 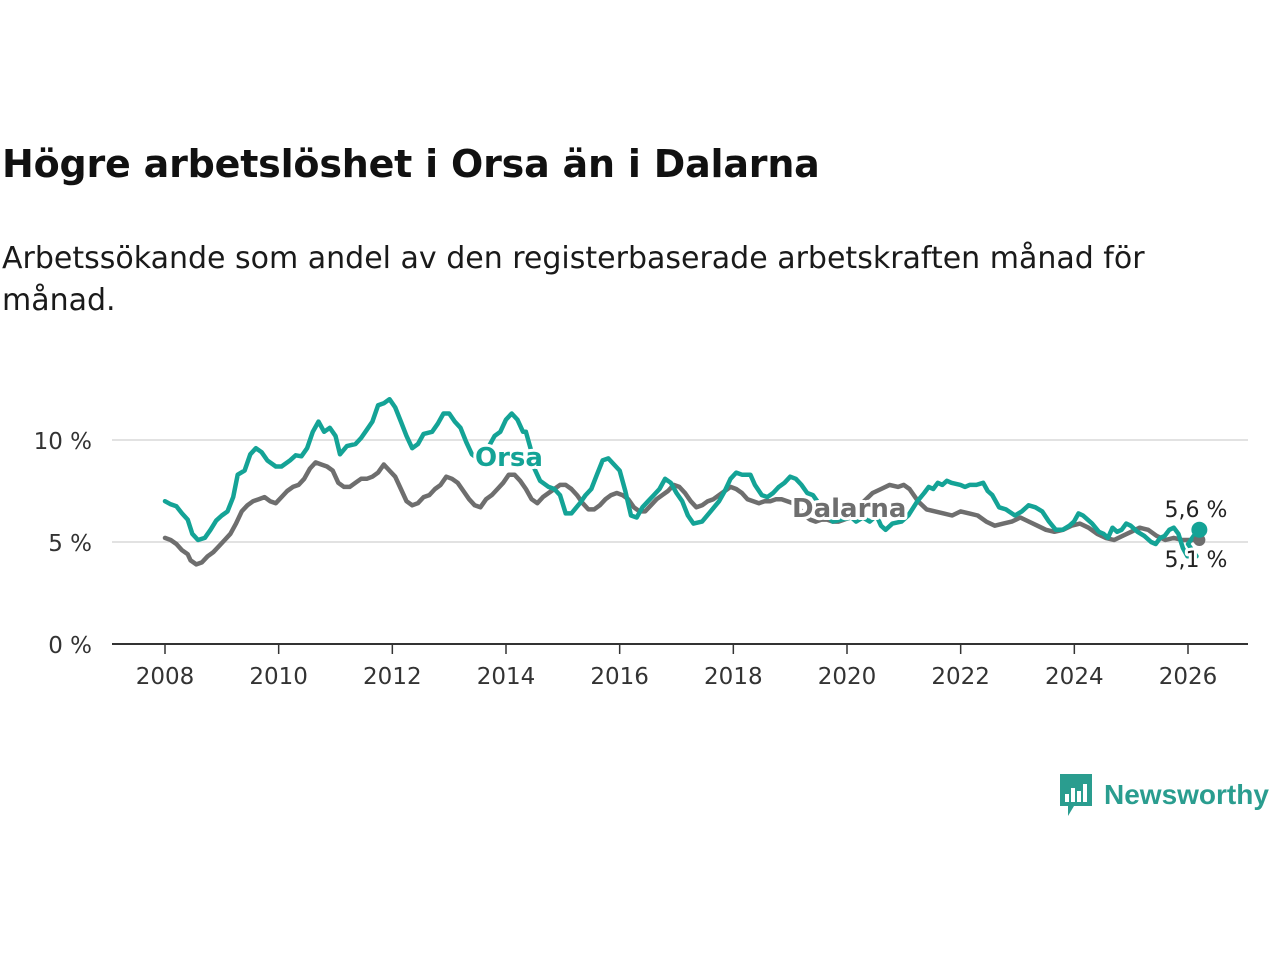 I want to click on series-label-dalarna: Dalarna, so click(x=849, y=509).